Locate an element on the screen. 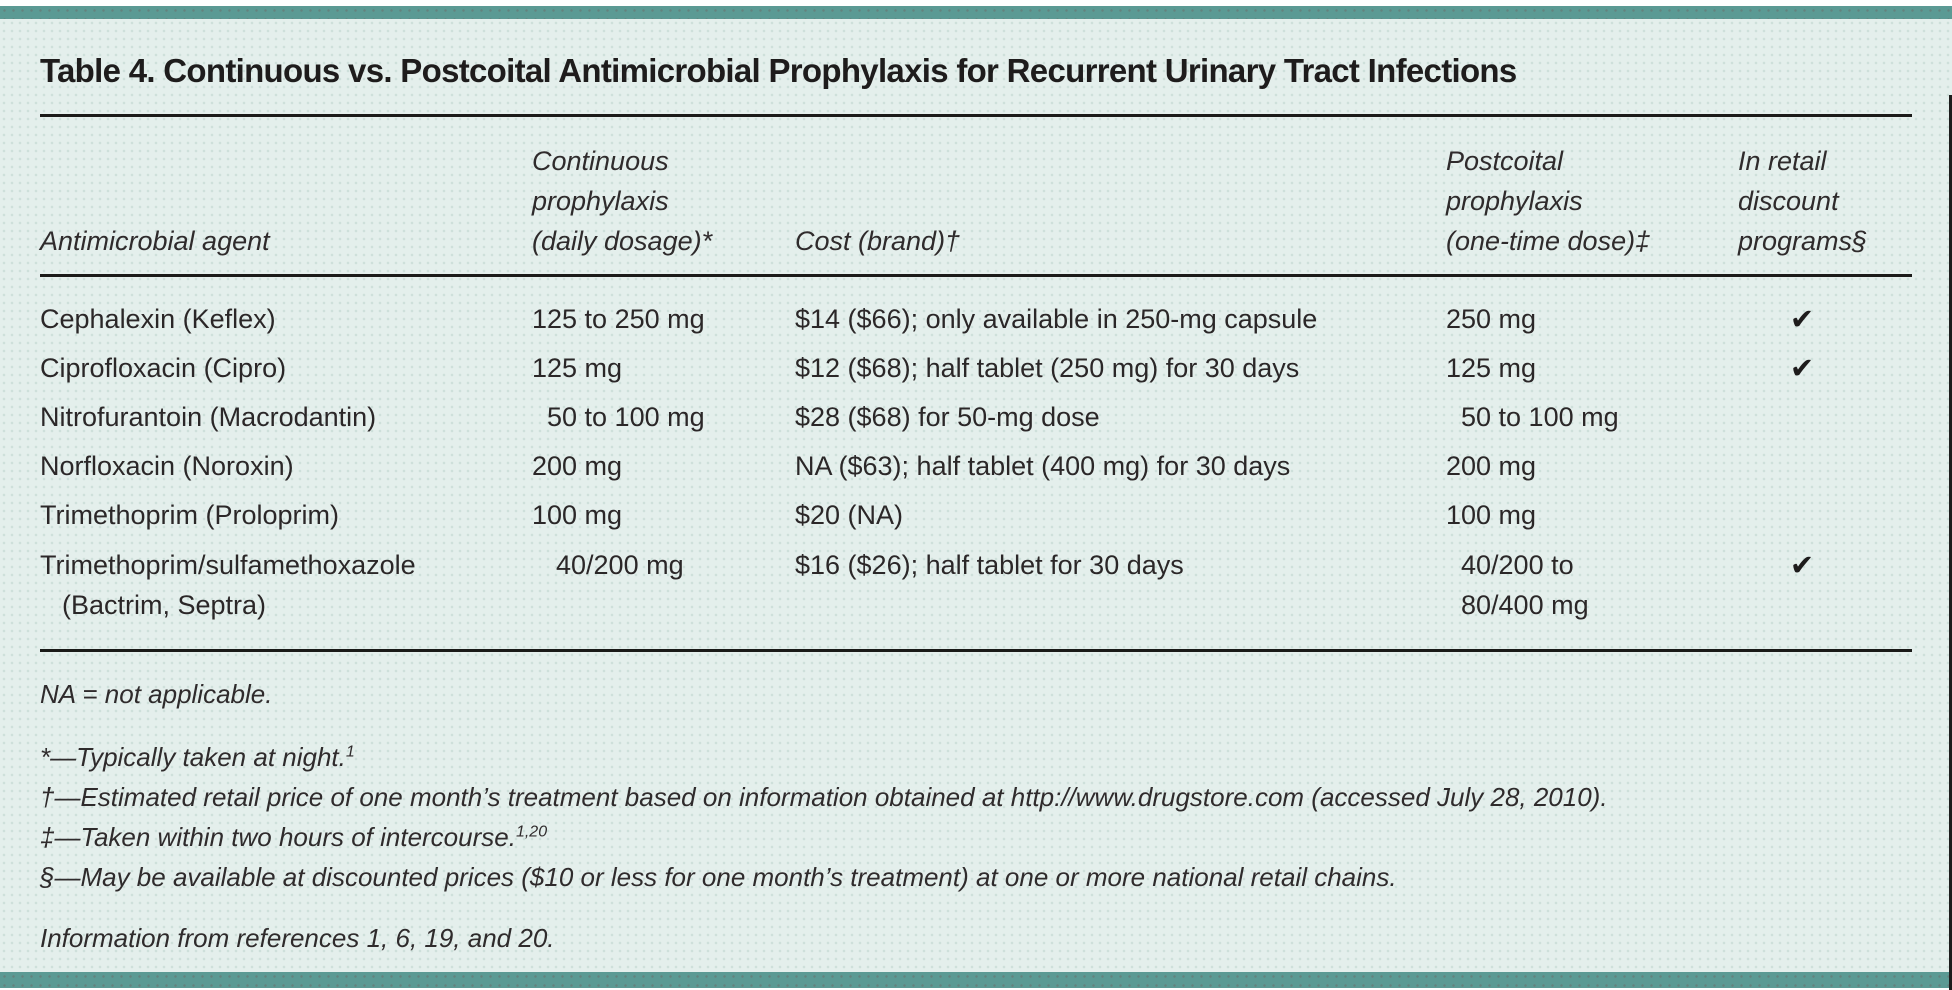  postcoital-dosage-cell: 250 mg is located at coordinates (1491, 319).